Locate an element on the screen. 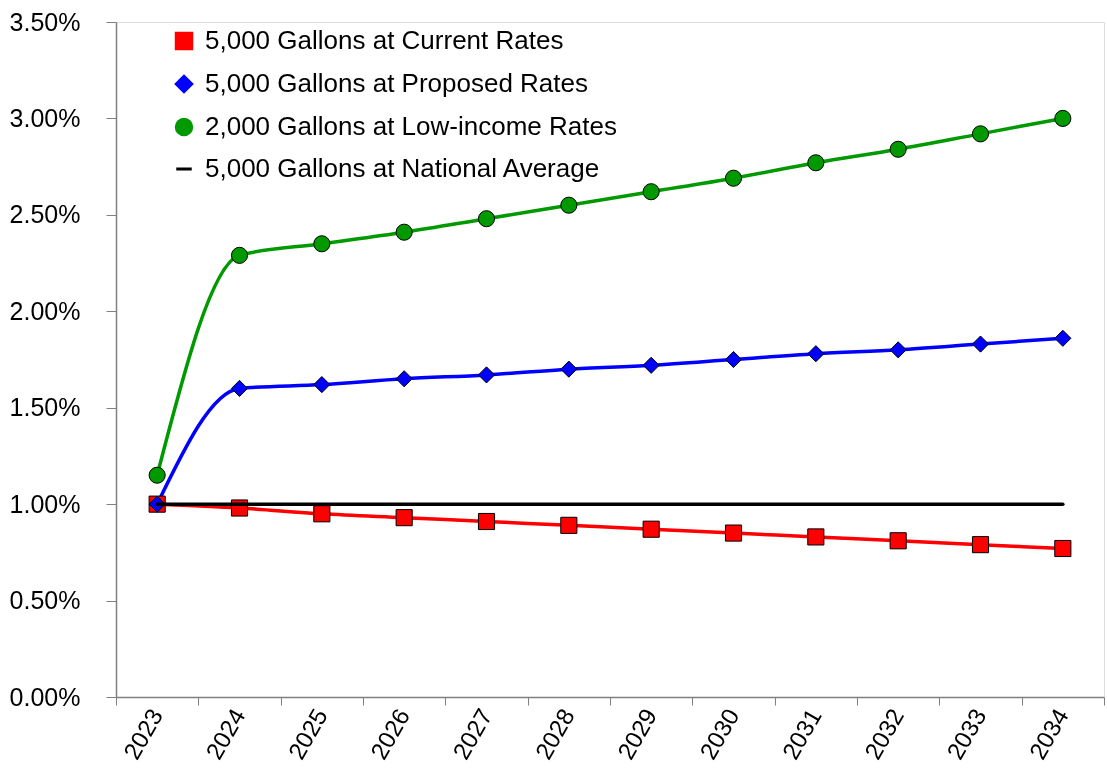 This screenshot has width=1107, height=783. y-tick-label: 2.50% is located at coordinates (45, 214).